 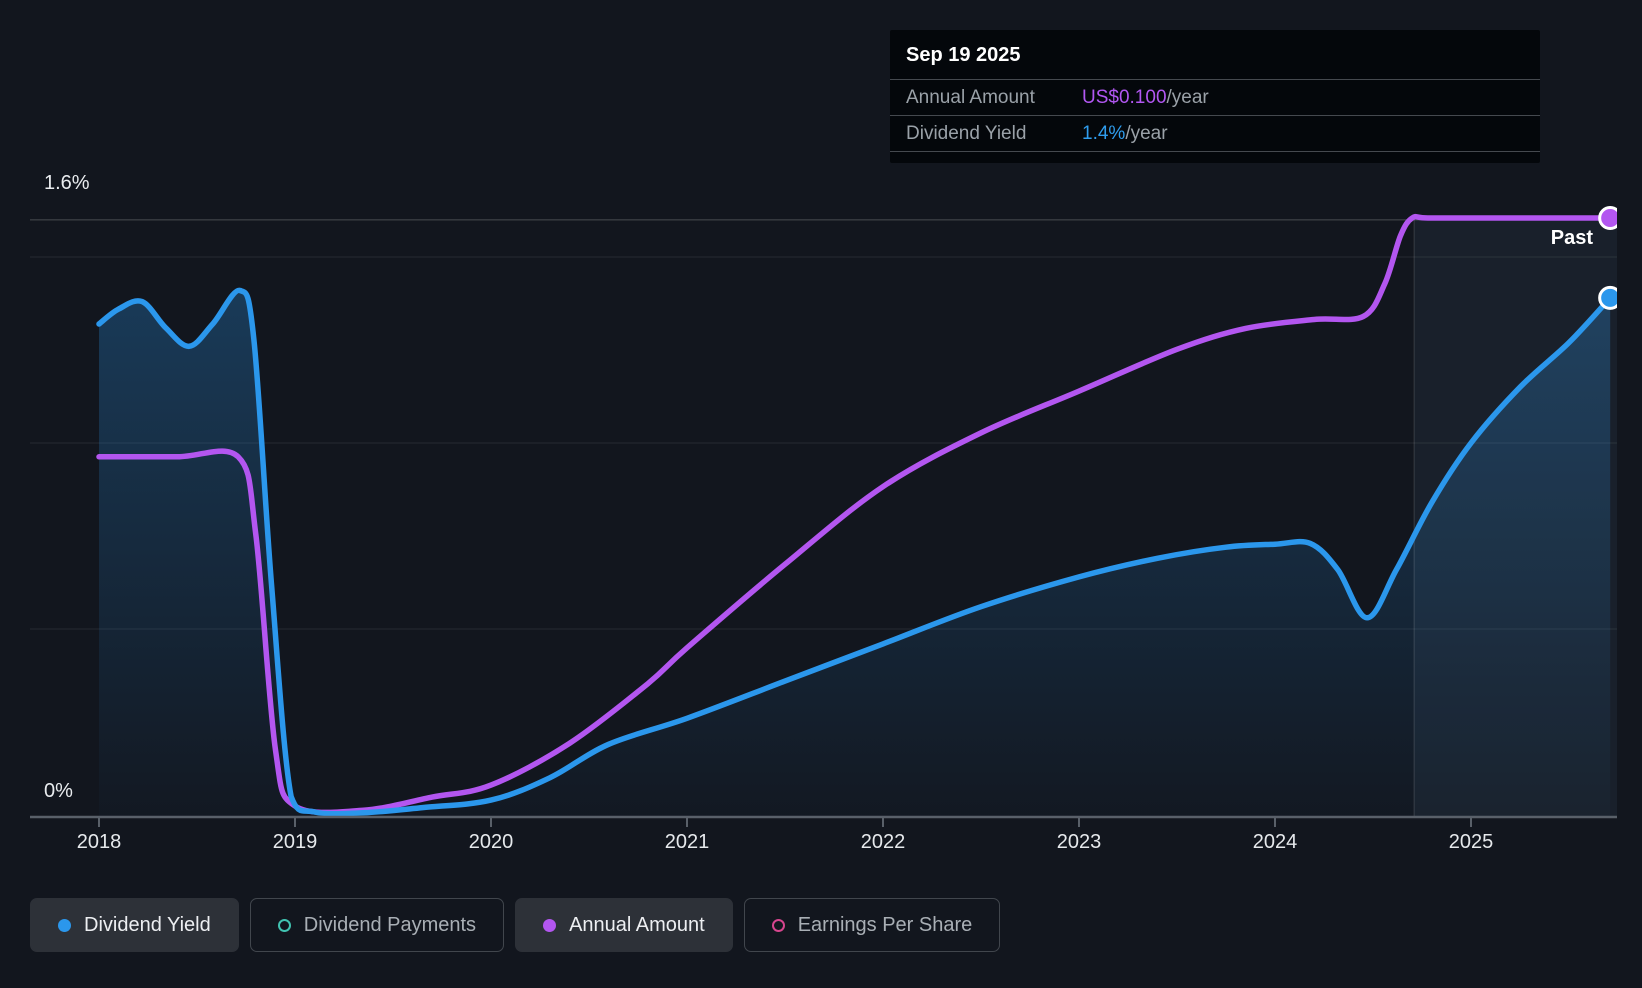 What do you see at coordinates (99, 842) in the screenshot?
I see `x-axis-label: 2018` at bounding box center [99, 842].